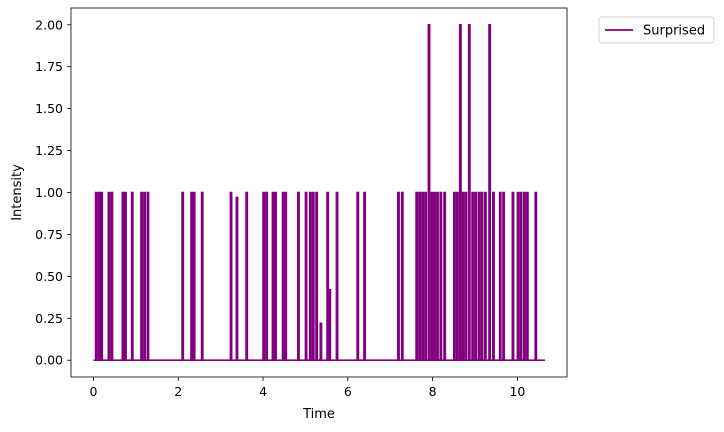  What do you see at coordinates (49, 234) in the screenshot?
I see `y-tick-label: 0.75` at bounding box center [49, 234].